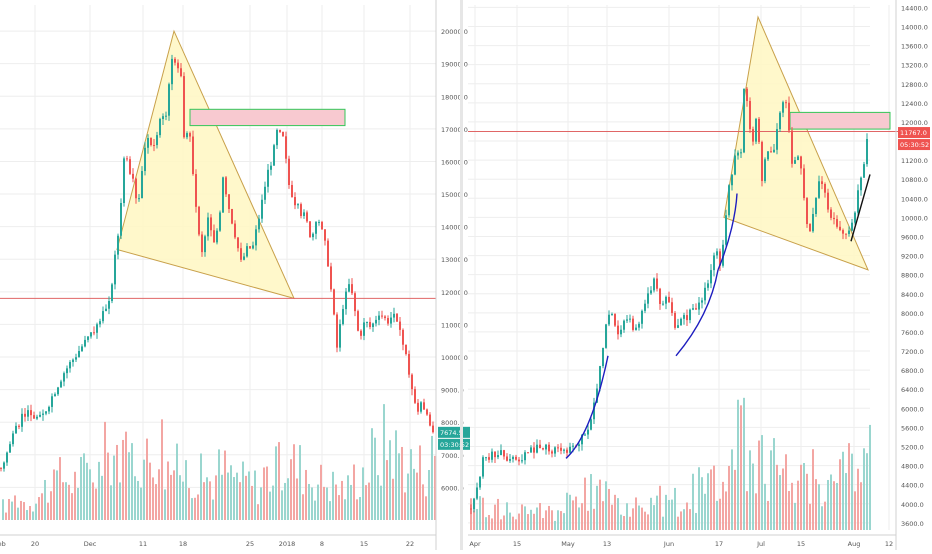 The width and height of the screenshot is (932, 554). I want to click on y-tick-label: 5600.0, so click(912, 428).